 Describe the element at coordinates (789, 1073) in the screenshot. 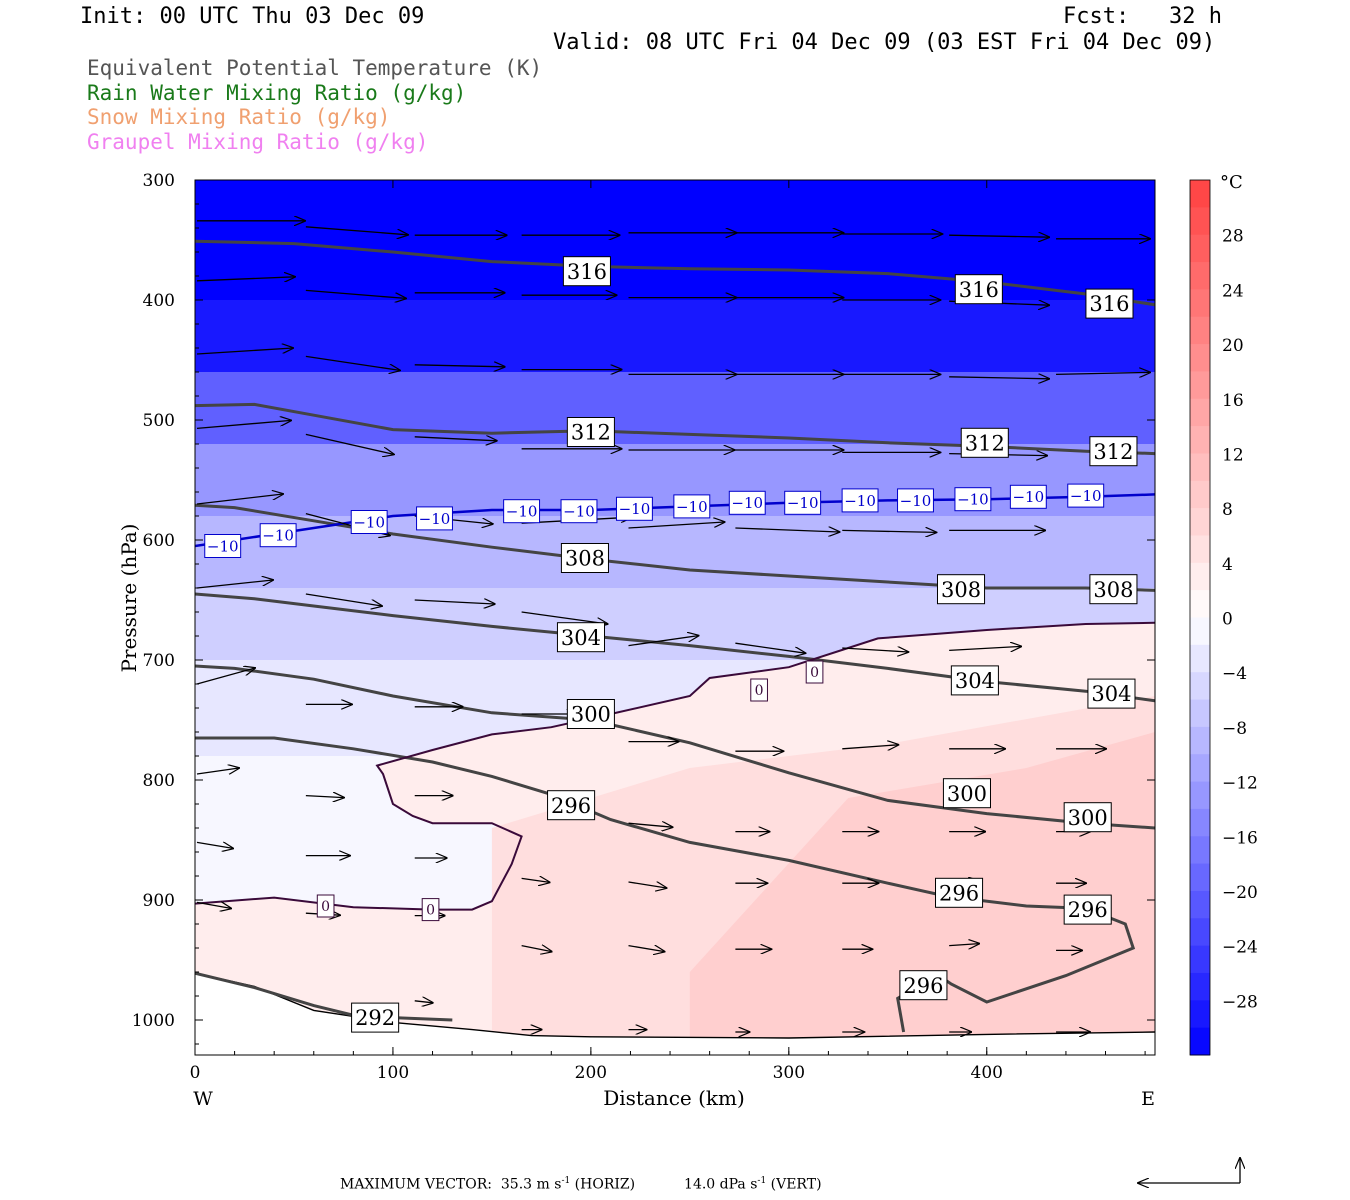

I see `x-tick-label: 300` at that location.